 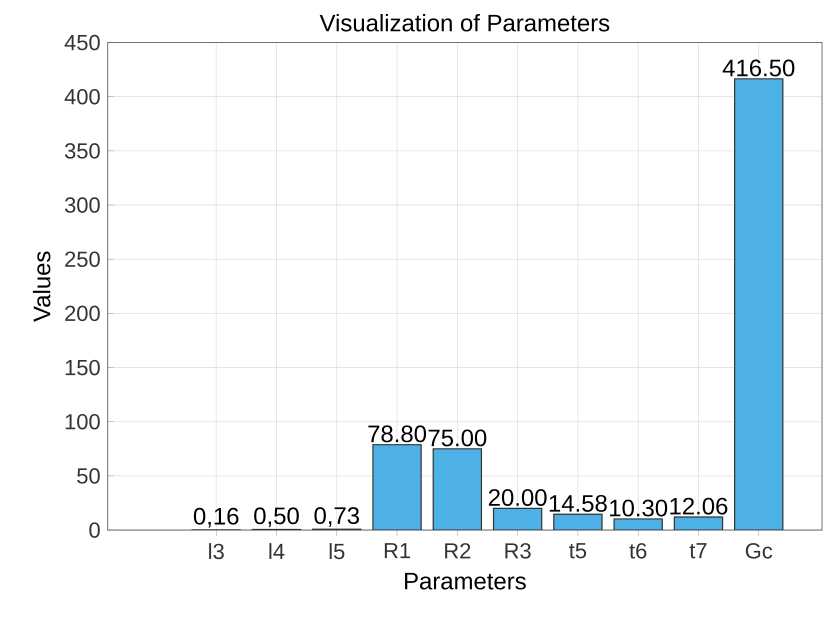 I want to click on y-tick-label: 0, so click(x=94, y=530).